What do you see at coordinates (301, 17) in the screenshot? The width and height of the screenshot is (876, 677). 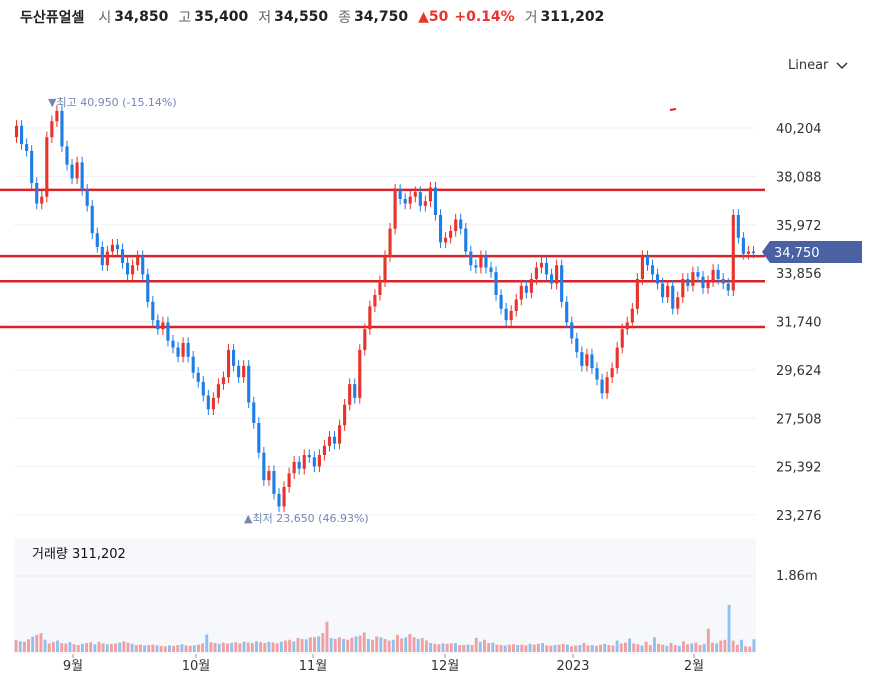 I see `low-value: 34,550` at bounding box center [301, 17].